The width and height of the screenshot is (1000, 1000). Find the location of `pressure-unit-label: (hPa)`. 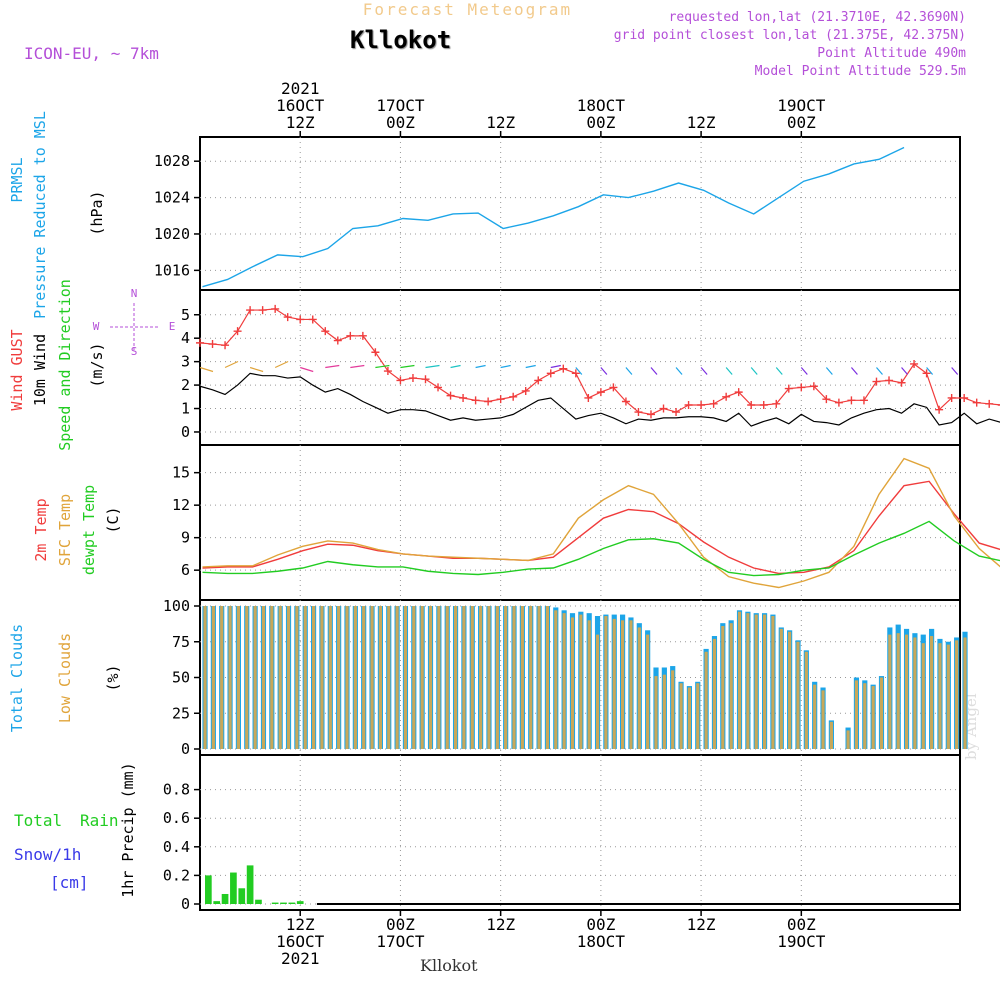

pressure-unit-label: (hPa) is located at coordinates (97, 212).